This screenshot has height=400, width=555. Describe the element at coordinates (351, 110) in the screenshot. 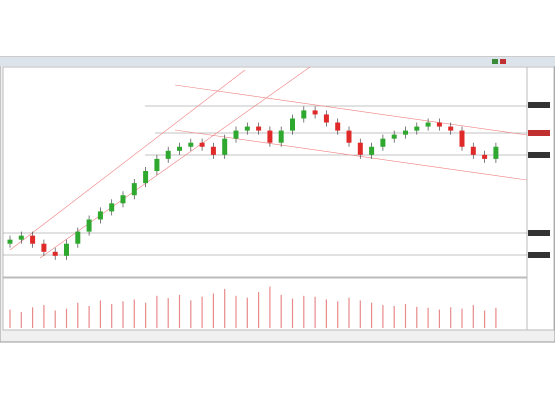

I see `trend-line` at that location.